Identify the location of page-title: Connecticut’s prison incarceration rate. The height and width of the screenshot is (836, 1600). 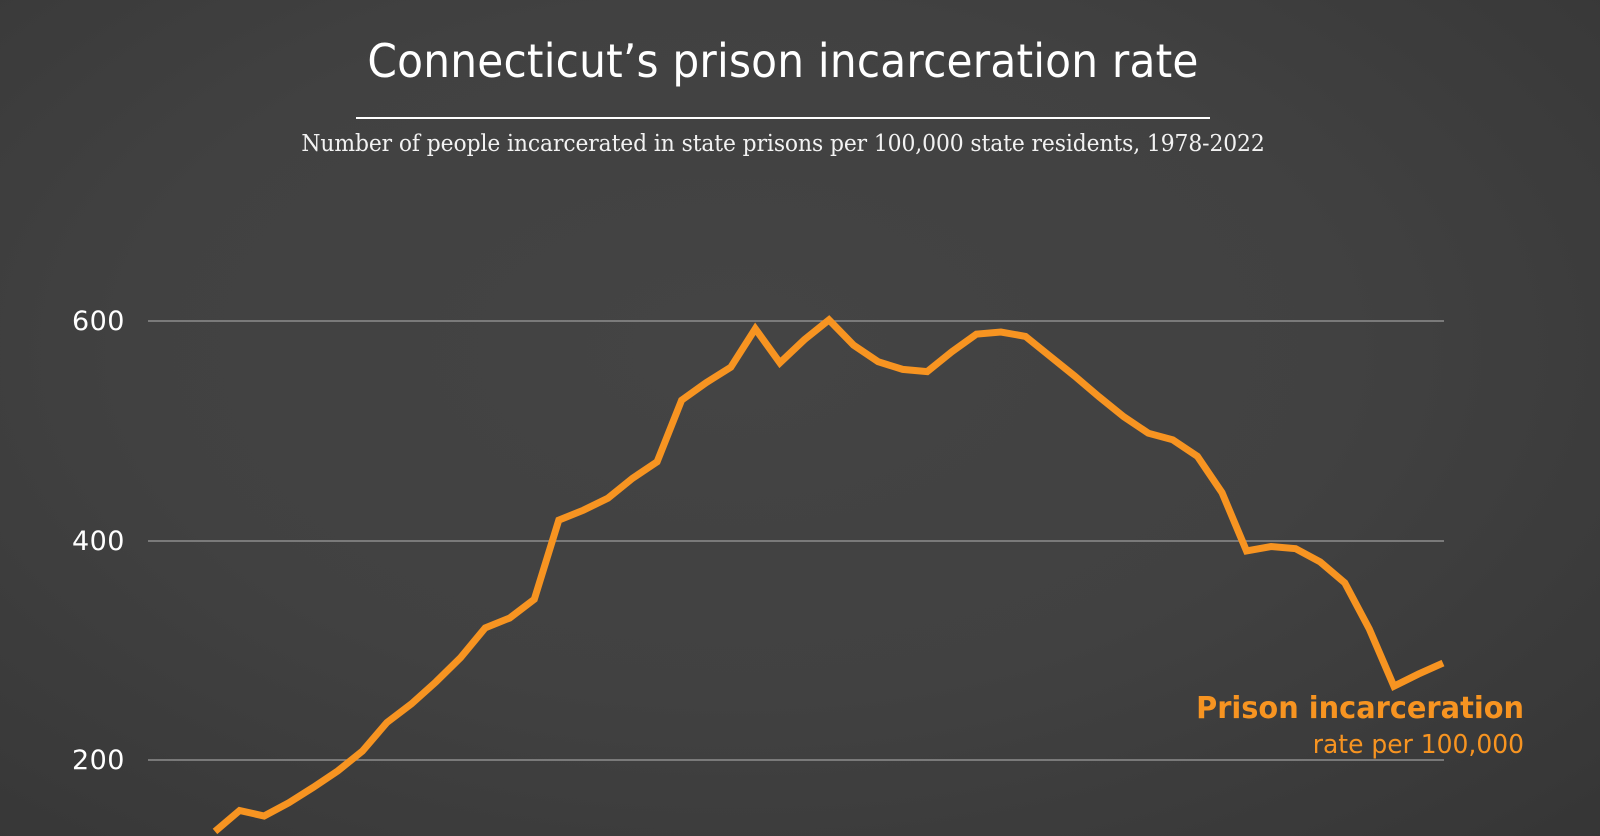
(783, 61).